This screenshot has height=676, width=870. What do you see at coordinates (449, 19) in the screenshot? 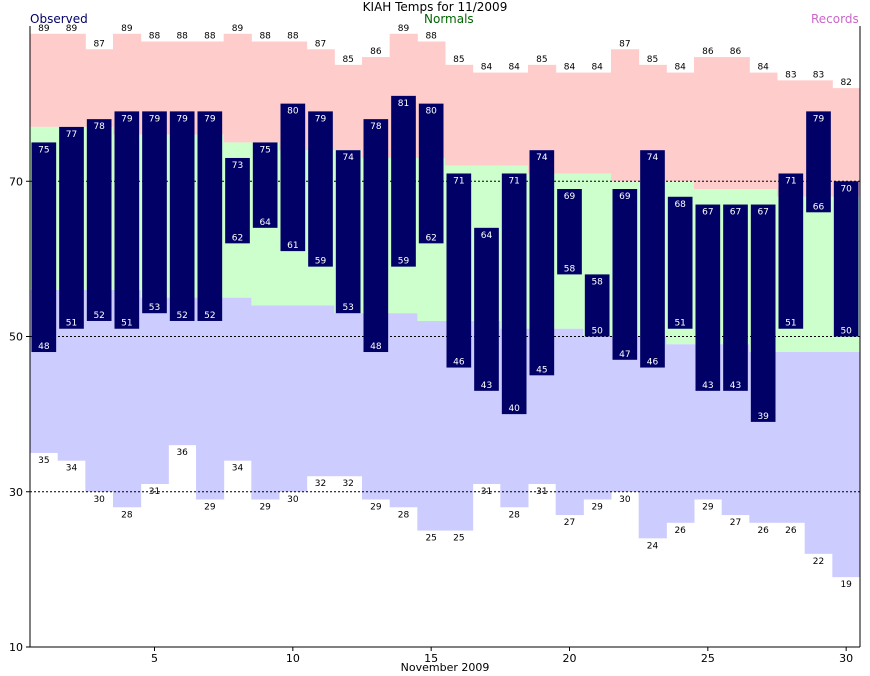
I see `legend-normals: Normals` at bounding box center [449, 19].